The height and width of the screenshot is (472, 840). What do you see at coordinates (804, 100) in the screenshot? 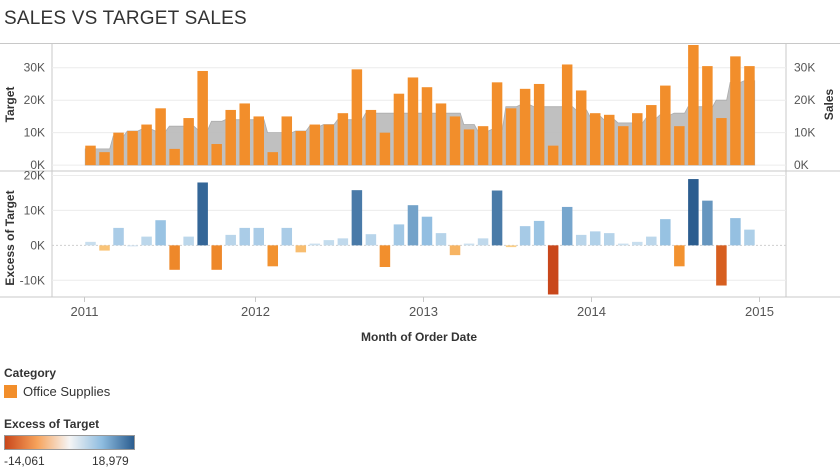
I see `top-right-tick-label: 20K` at bounding box center [804, 100].